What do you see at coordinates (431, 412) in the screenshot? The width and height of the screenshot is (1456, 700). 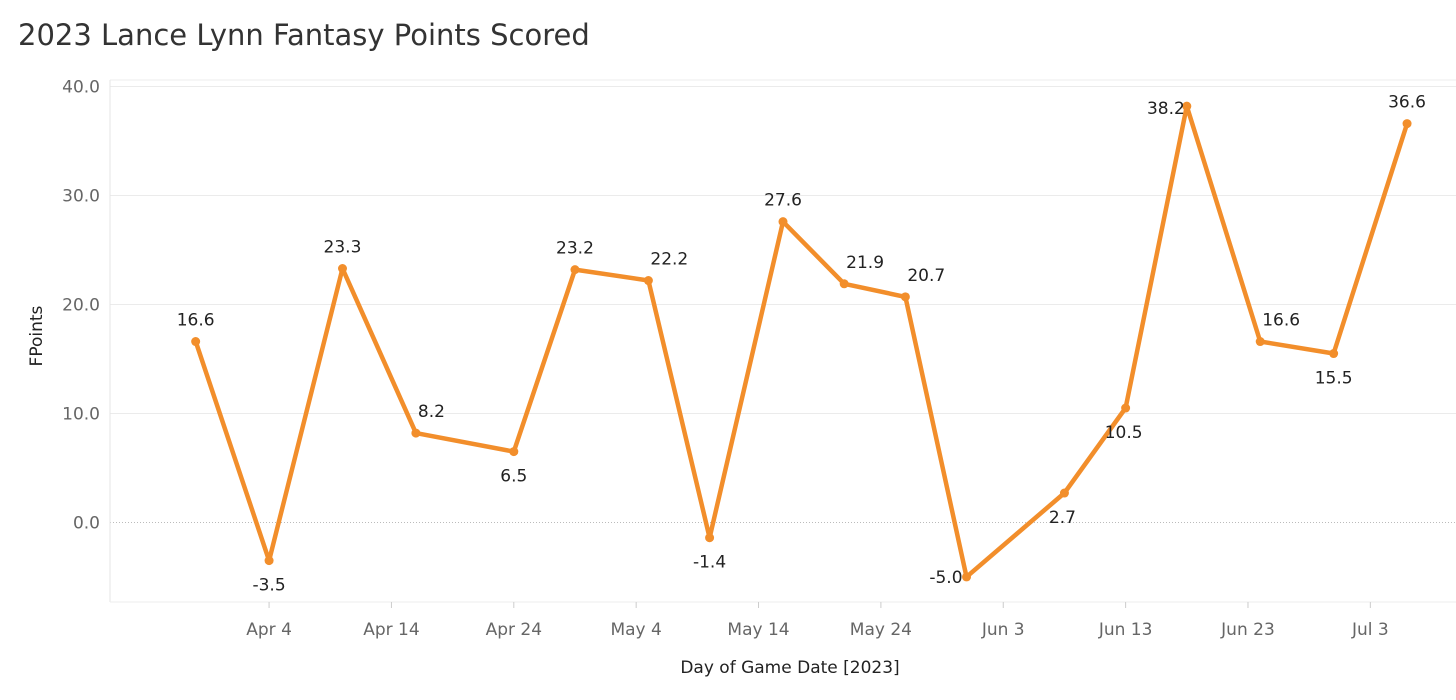 I see `data-label: 8.2` at bounding box center [431, 412].